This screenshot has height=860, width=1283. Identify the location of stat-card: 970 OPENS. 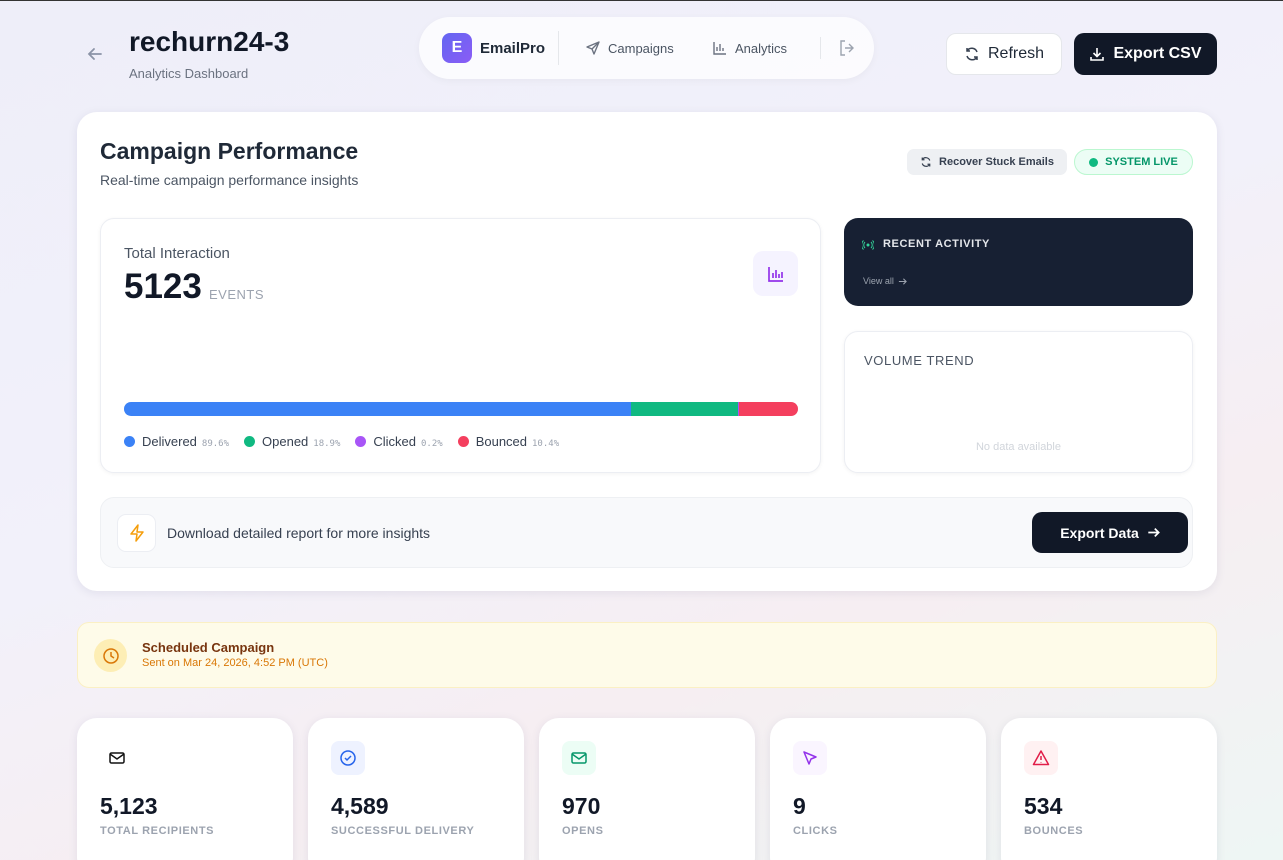
(647, 789).